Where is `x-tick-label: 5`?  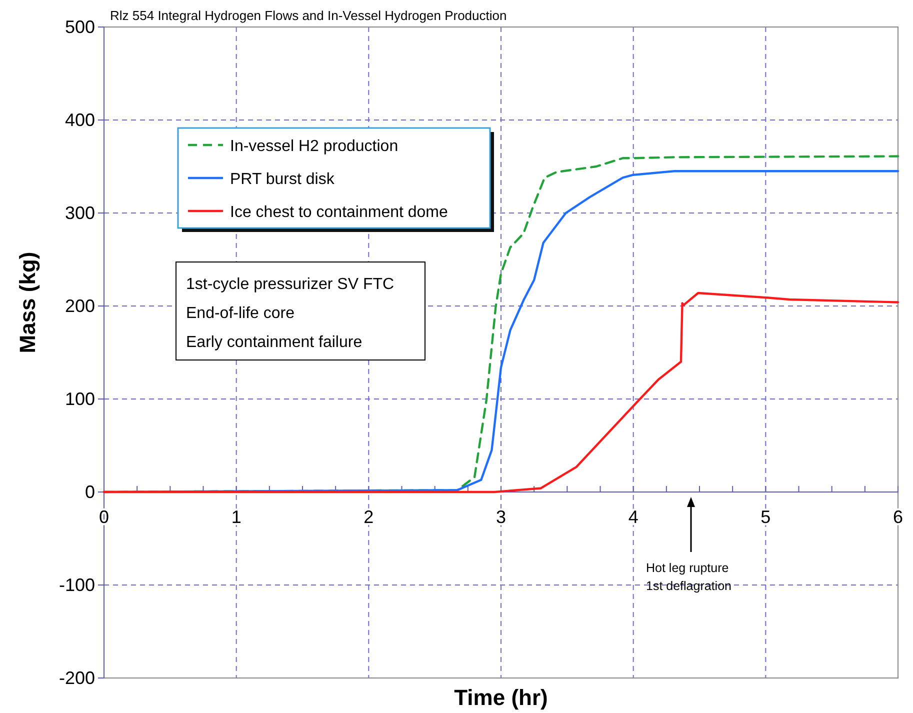
x-tick-label: 5 is located at coordinates (765, 516).